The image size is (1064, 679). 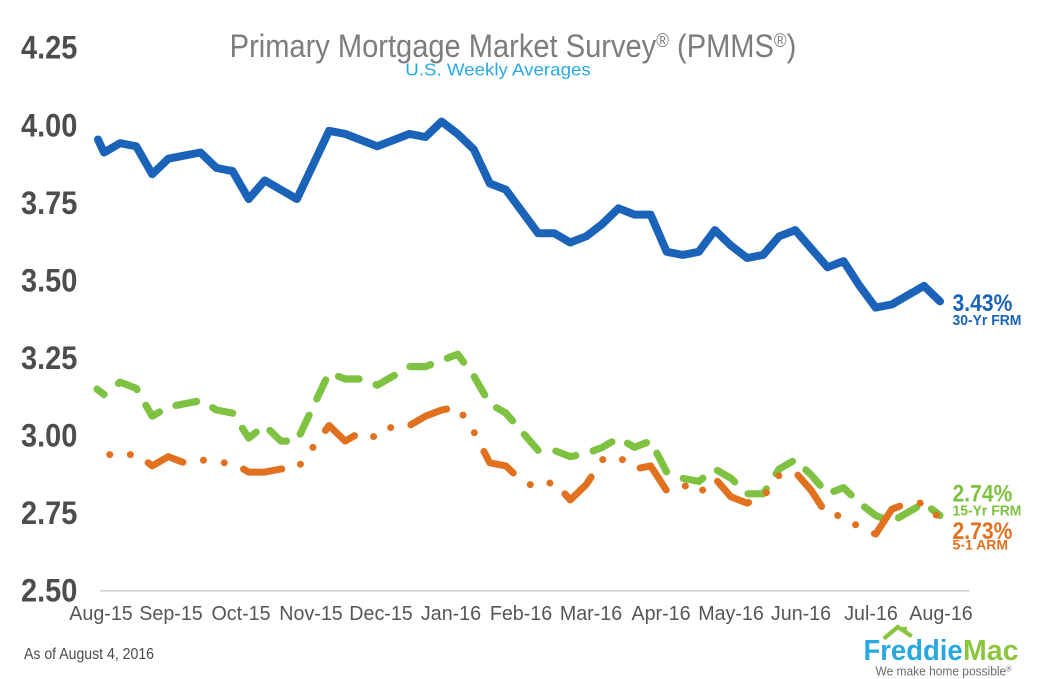 What do you see at coordinates (983, 303) in the screenshot?
I see `svg-text: 3.43%` at bounding box center [983, 303].